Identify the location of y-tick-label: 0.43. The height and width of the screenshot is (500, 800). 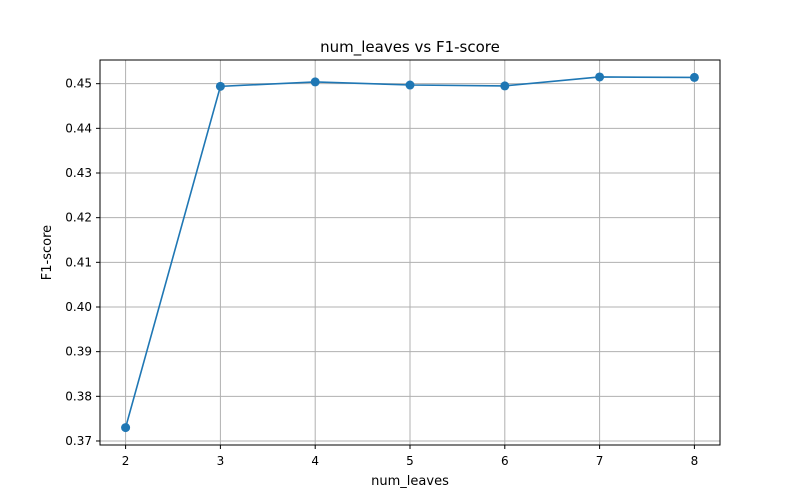
(78, 173).